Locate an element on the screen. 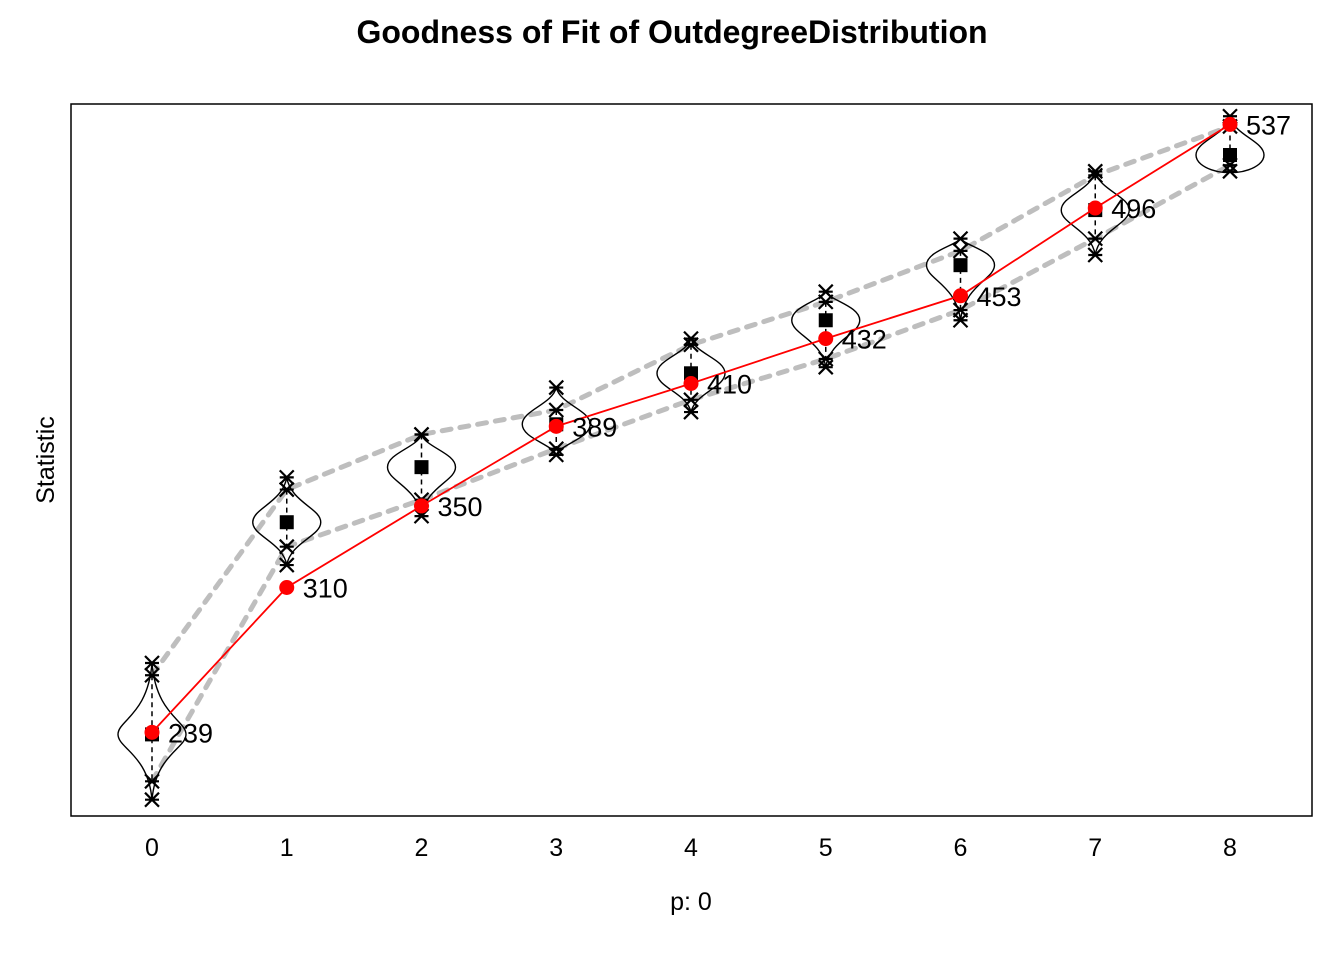 This screenshot has height=960, width=1344. x-axis-ticks: 0 1 2 3 4 5 6 7 8 is located at coordinates (691, 848).